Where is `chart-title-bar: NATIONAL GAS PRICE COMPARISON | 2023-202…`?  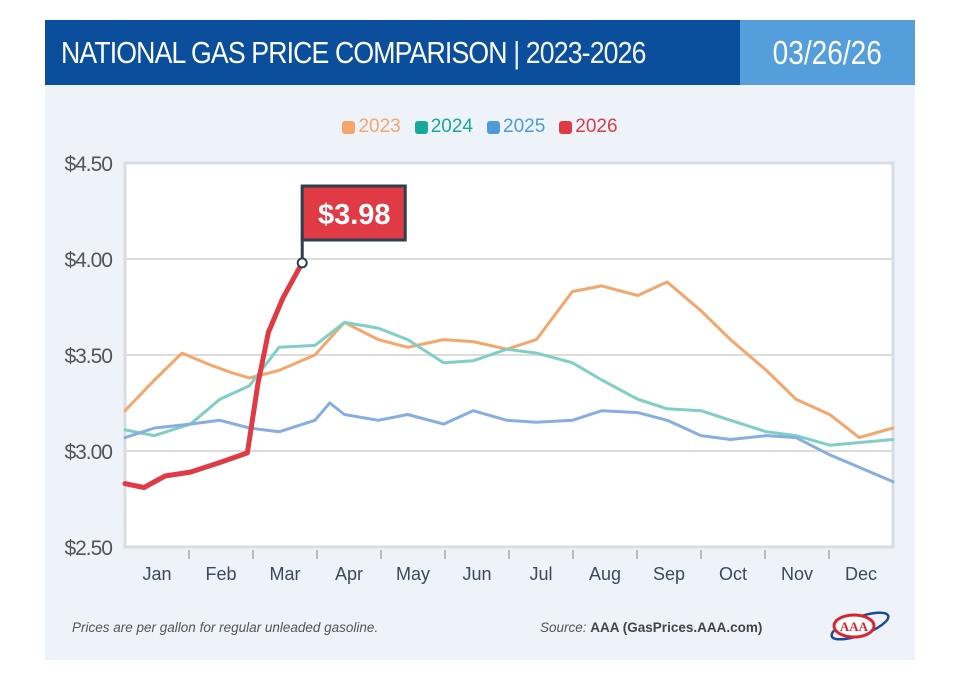
chart-title-bar: NATIONAL GAS PRICE COMPARISON | 2023-202… is located at coordinates (392, 52).